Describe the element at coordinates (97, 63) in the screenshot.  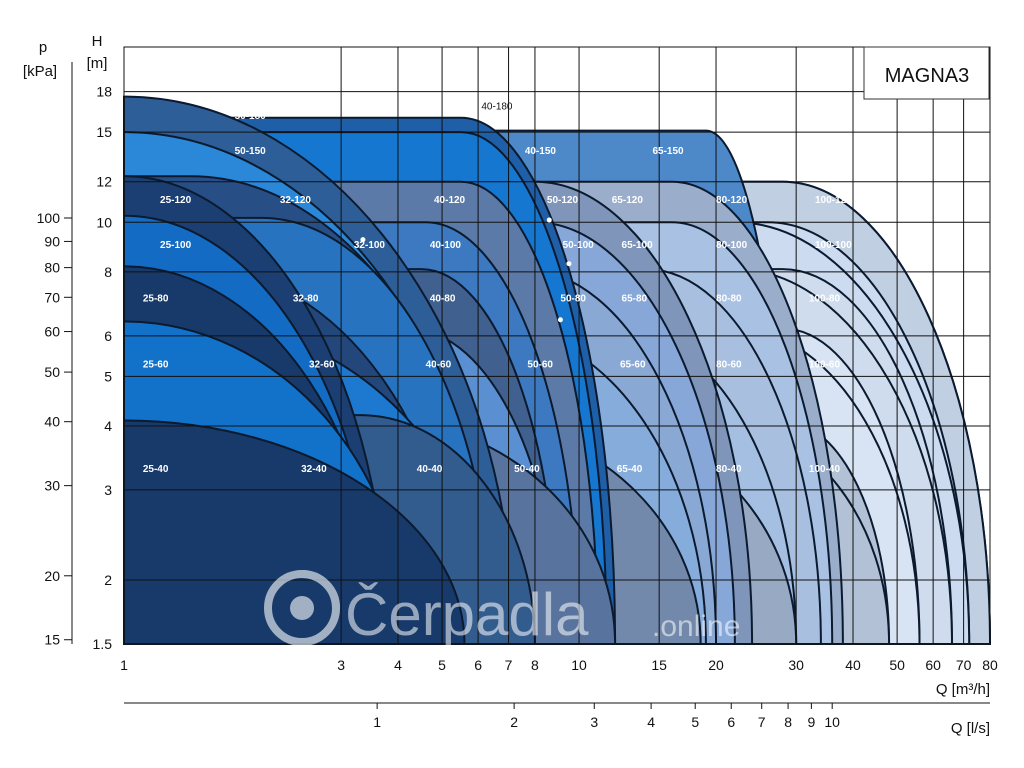
I see `y-axis-unit: [m]` at that location.